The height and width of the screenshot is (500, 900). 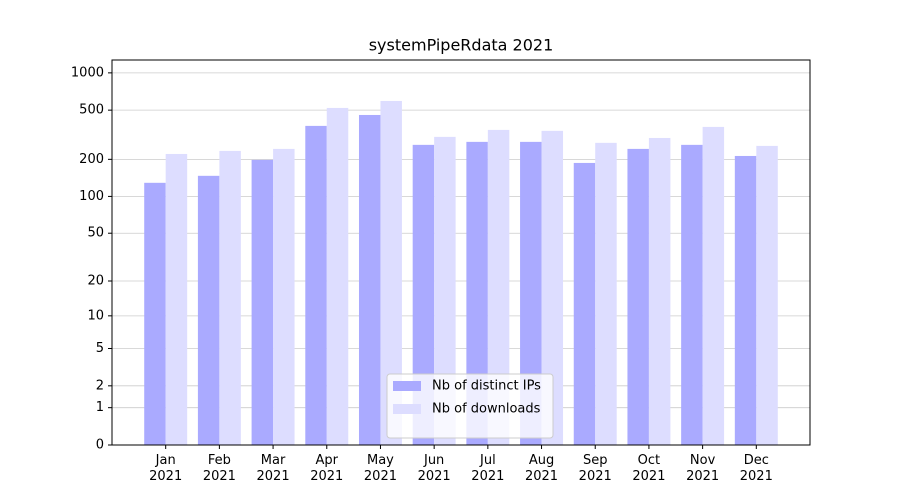 I want to click on y-tick-label: 50, so click(x=95, y=233).